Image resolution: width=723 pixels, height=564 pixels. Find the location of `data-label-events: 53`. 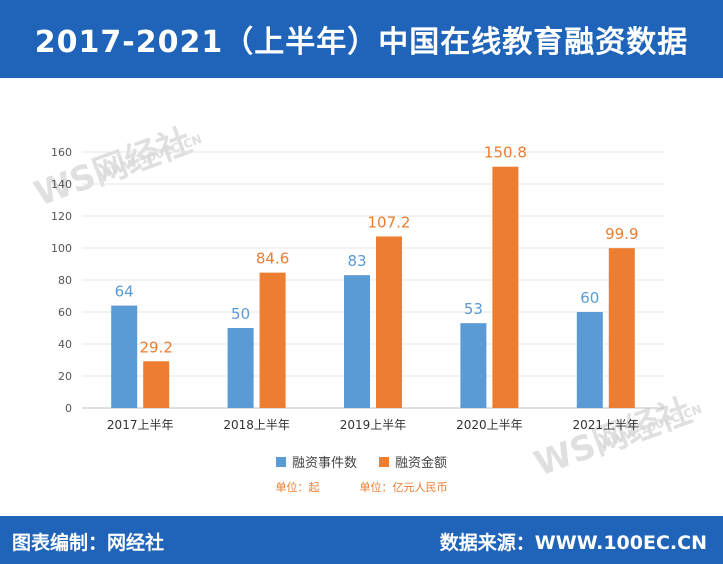

data-label-events: 53 is located at coordinates (473, 309).